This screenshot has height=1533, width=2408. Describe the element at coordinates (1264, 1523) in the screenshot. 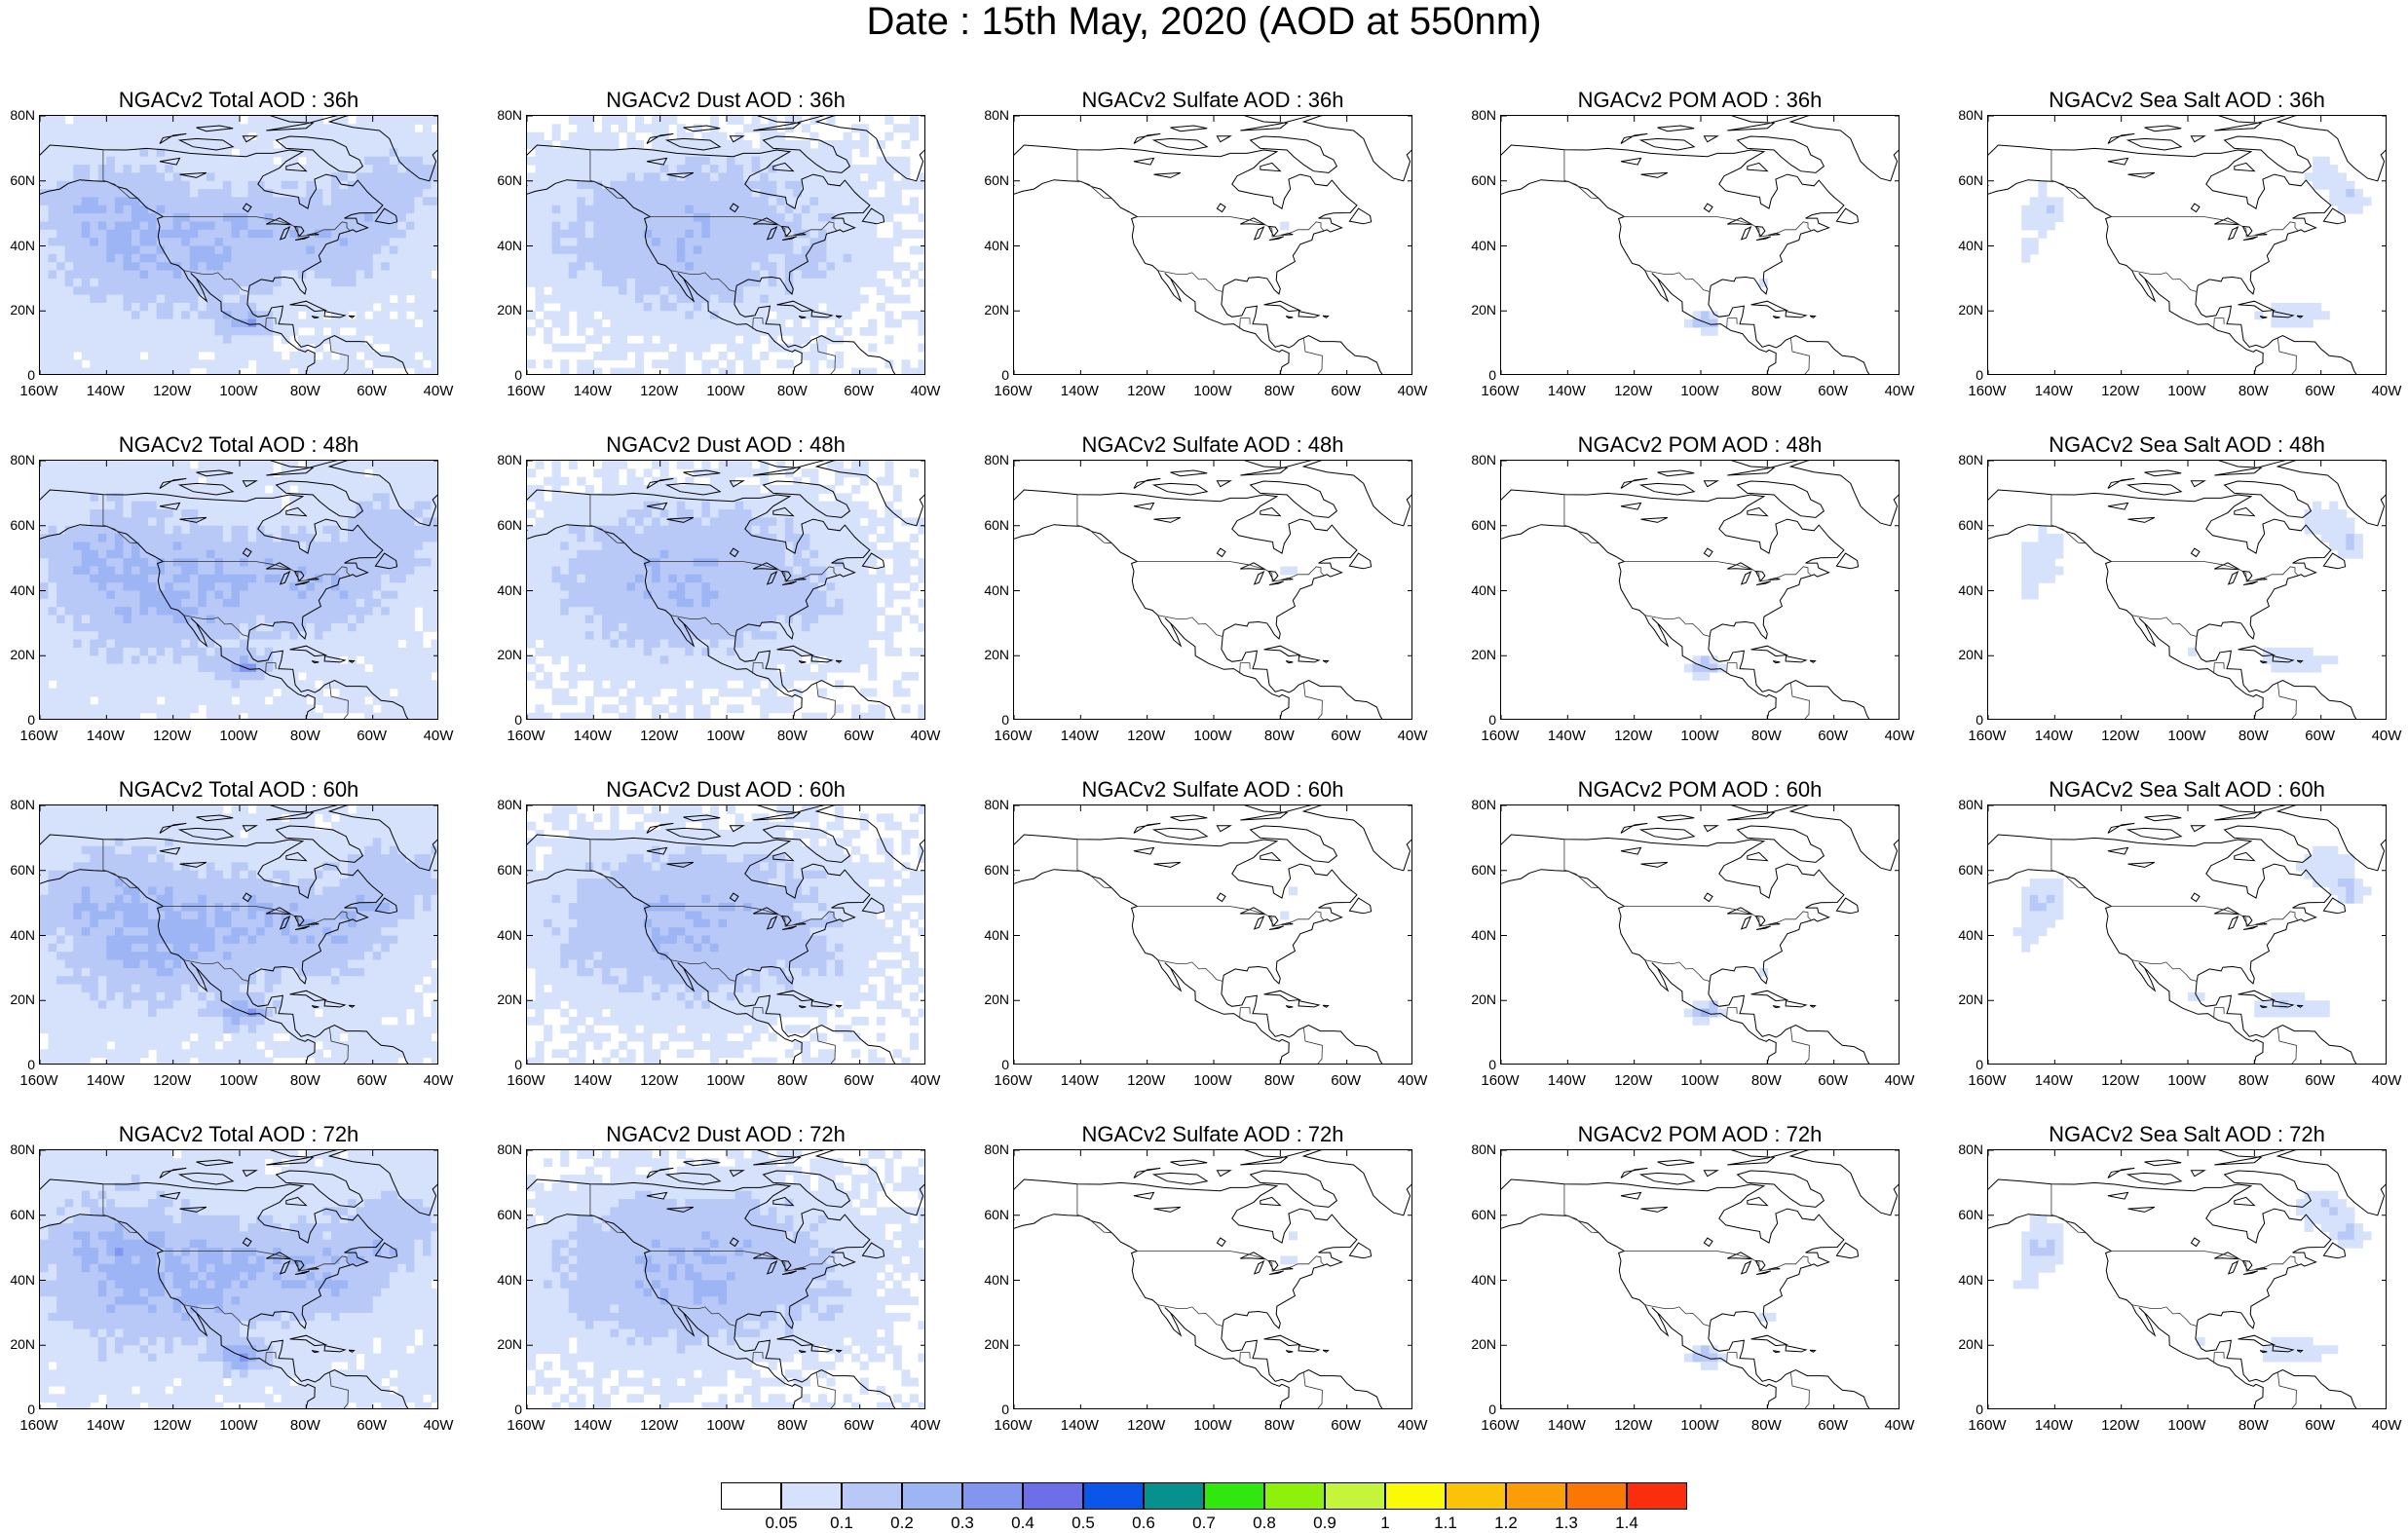

I see `colorbar-label: 0.8` at that location.